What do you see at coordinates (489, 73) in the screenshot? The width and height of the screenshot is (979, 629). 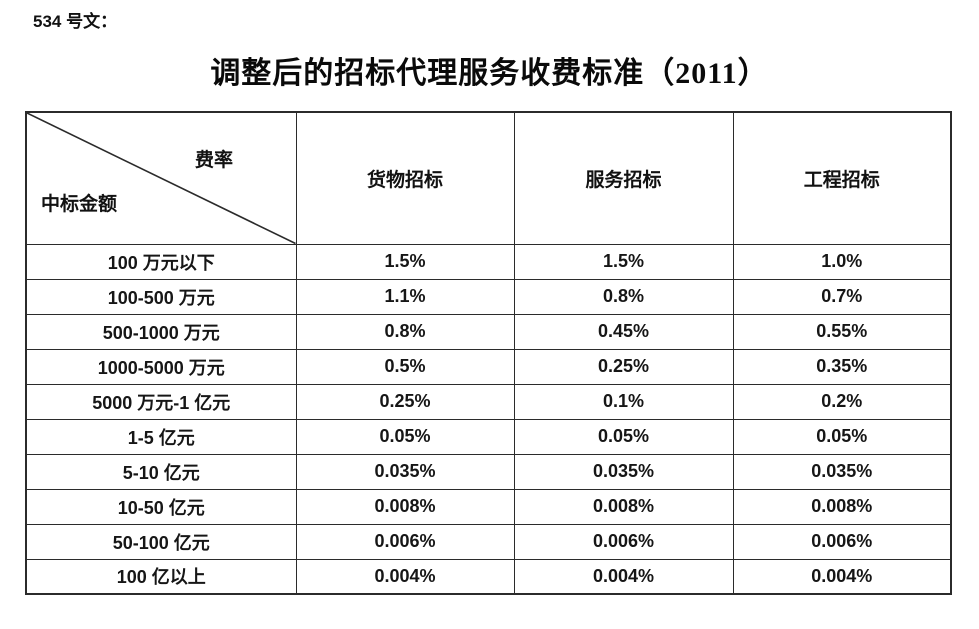 I see `page-title: 调整后的招标代理服务收费标准（2011）` at bounding box center [489, 73].